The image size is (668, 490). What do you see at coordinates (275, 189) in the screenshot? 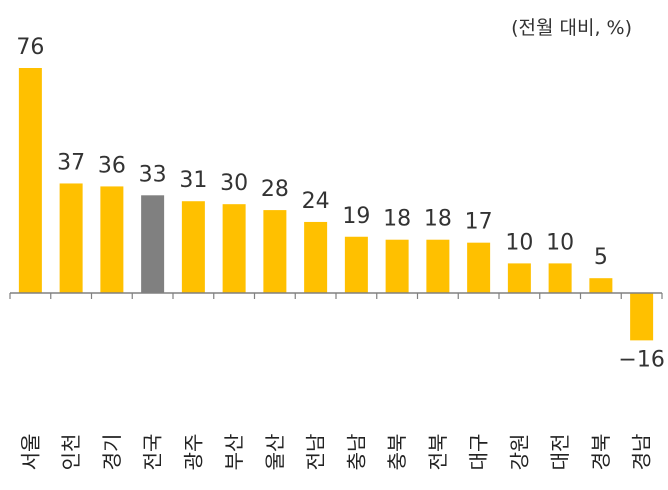
I see `value-label-울산: 28` at bounding box center [275, 189].